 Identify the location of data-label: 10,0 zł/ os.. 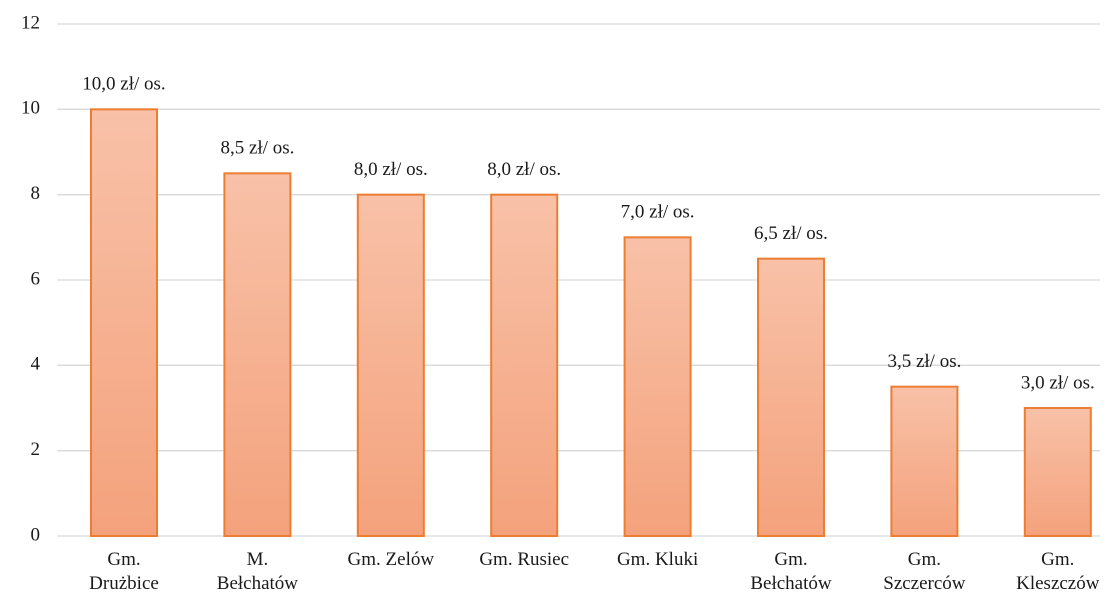
(123, 84).